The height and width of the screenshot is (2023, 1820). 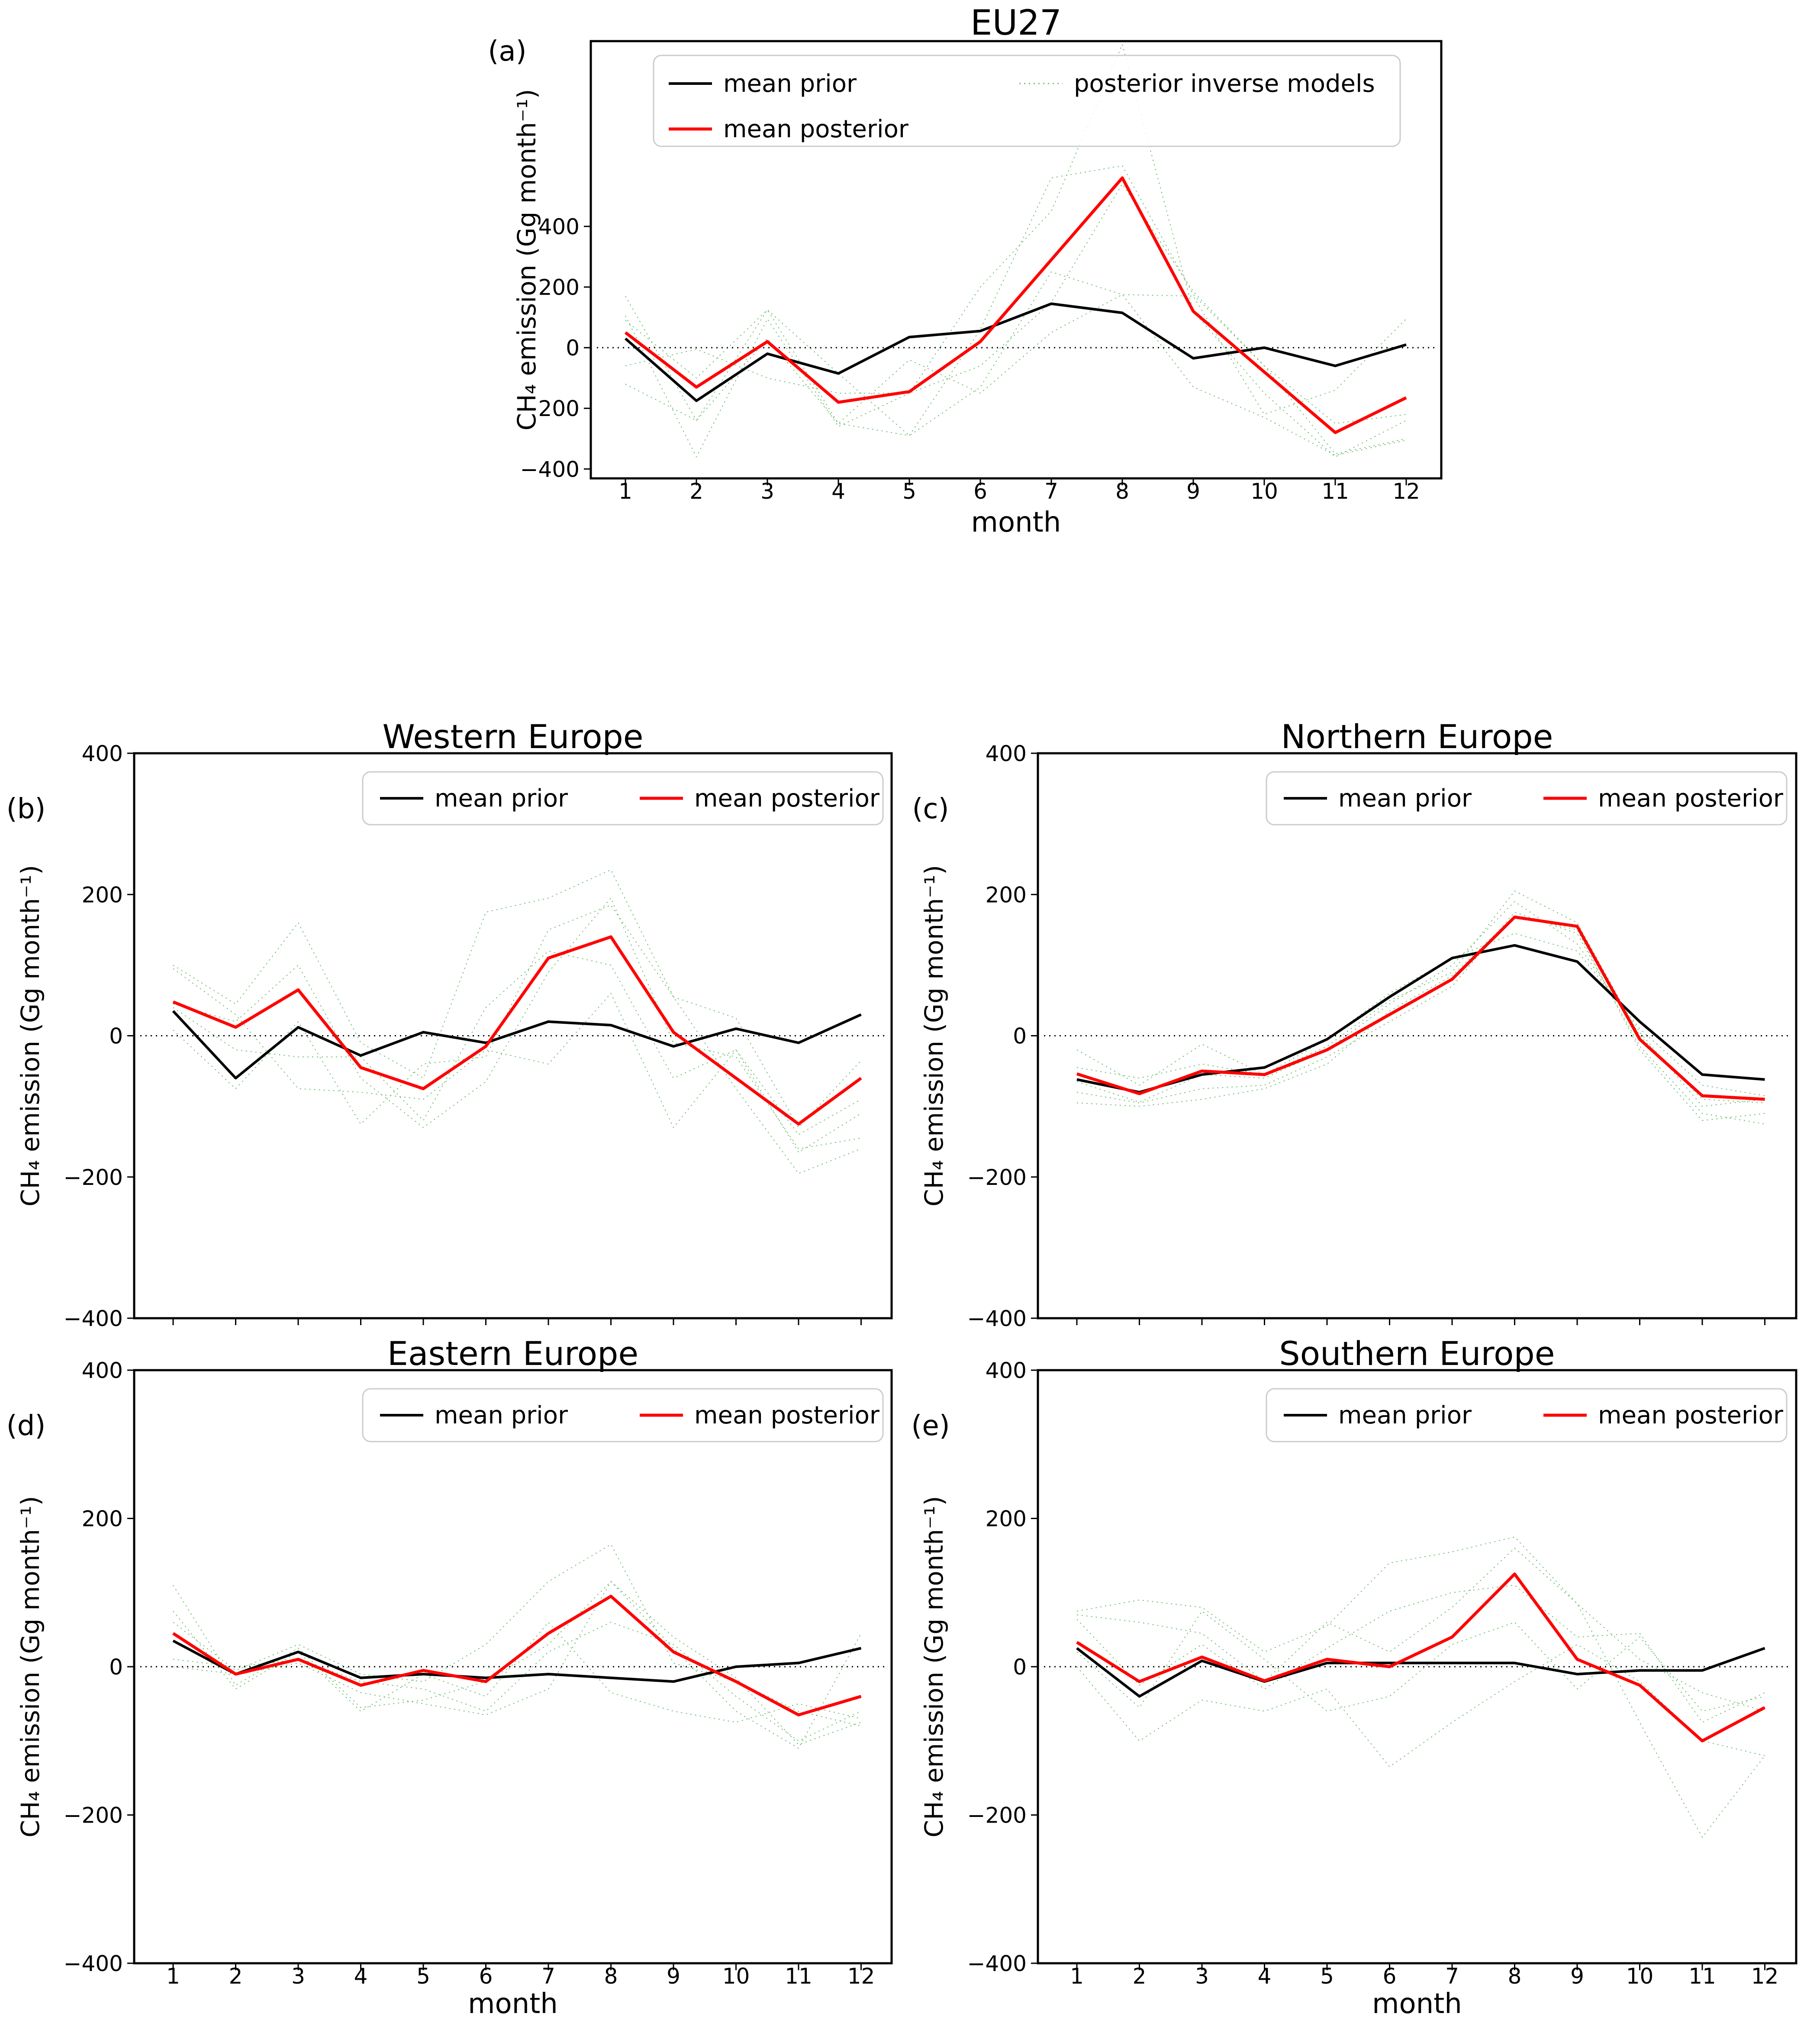 What do you see at coordinates (1640, 1976) in the screenshot?
I see `x-tick-label: 10` at bounding box center [1640, 1976].